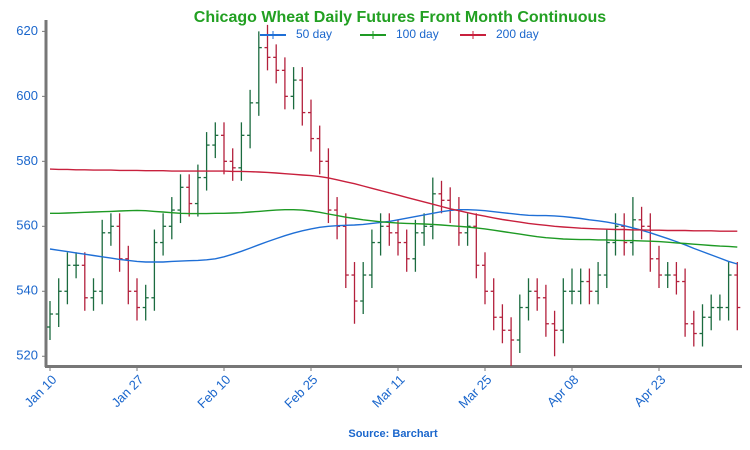 Image resolution: width=750 pixels, height=450 pixels. What do you see at coordinates (474, 391) in the screenshot?
I see `x-tick-label: Mar 25` at bounding box center [474, 391].